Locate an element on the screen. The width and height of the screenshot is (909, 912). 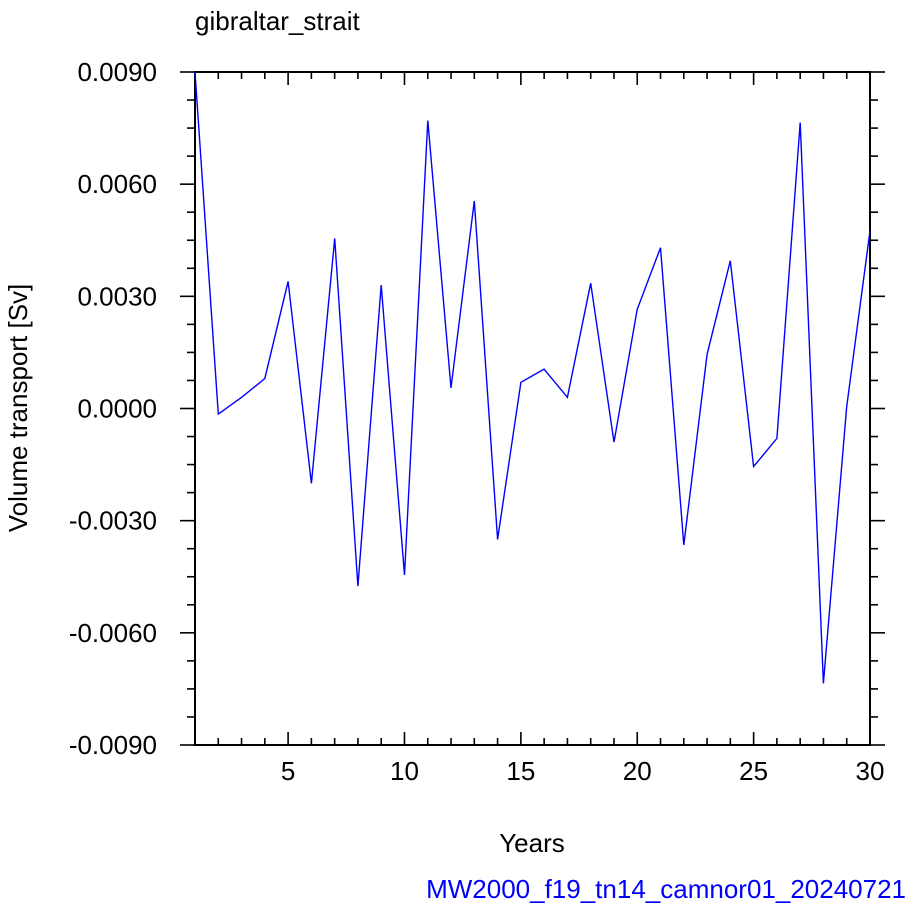
y-tick-label: -0.0030 is located at coordinates (113, 521).